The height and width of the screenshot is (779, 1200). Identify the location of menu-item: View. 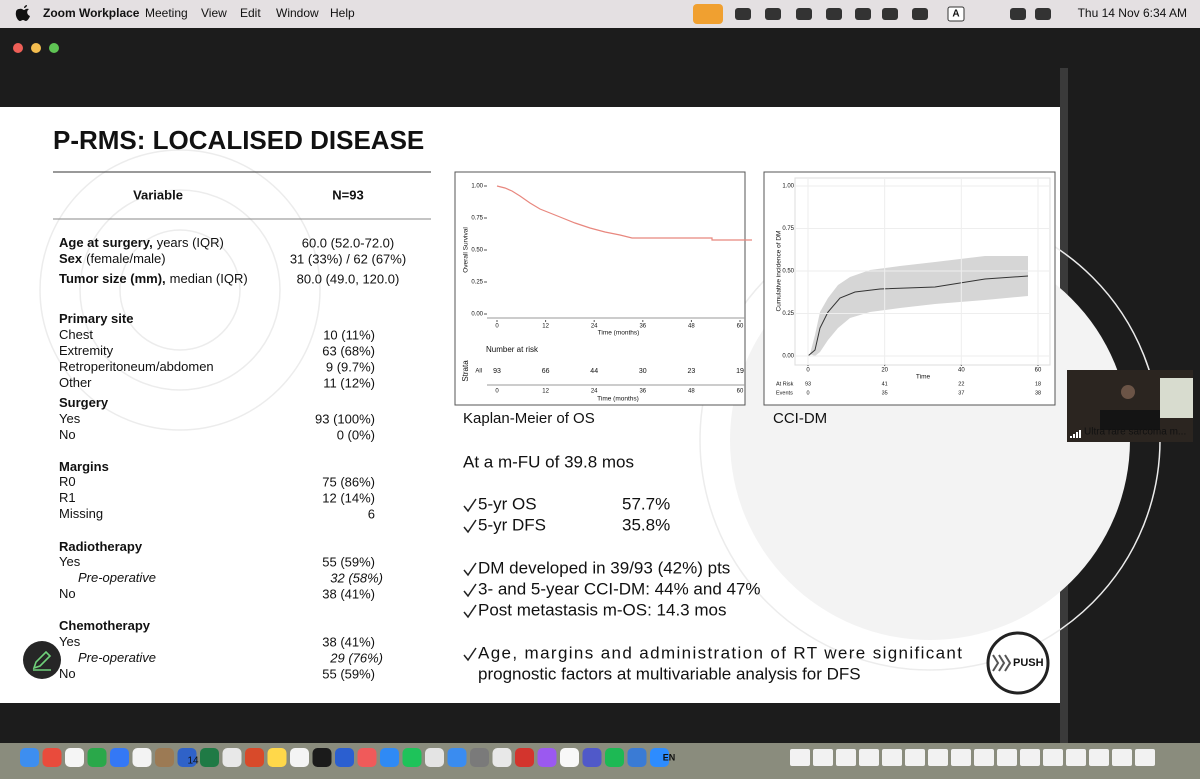
(214, 13).